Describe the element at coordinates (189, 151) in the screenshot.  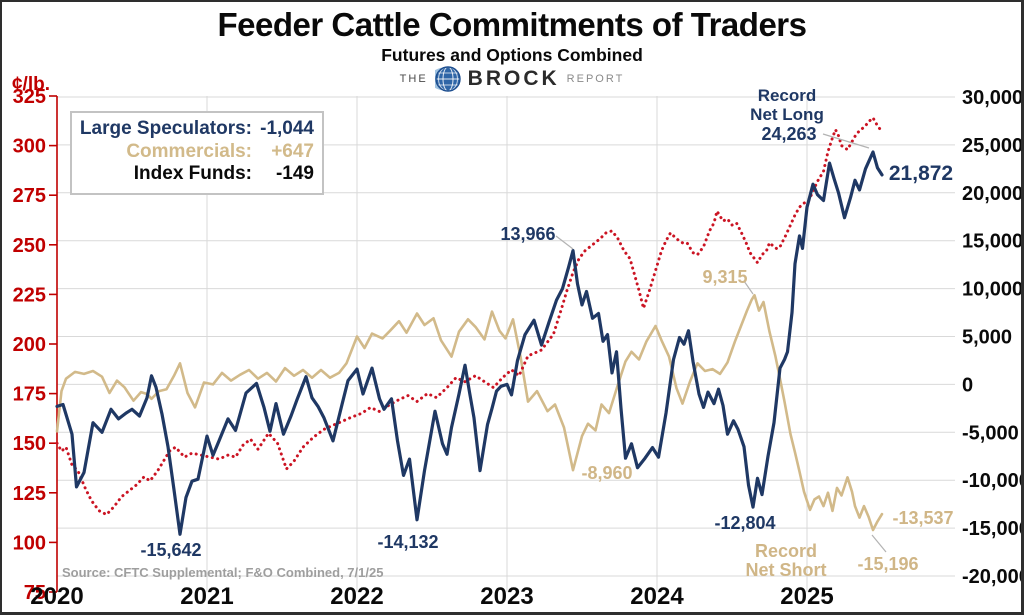
I see `legend-label: Commercials:` at that location.